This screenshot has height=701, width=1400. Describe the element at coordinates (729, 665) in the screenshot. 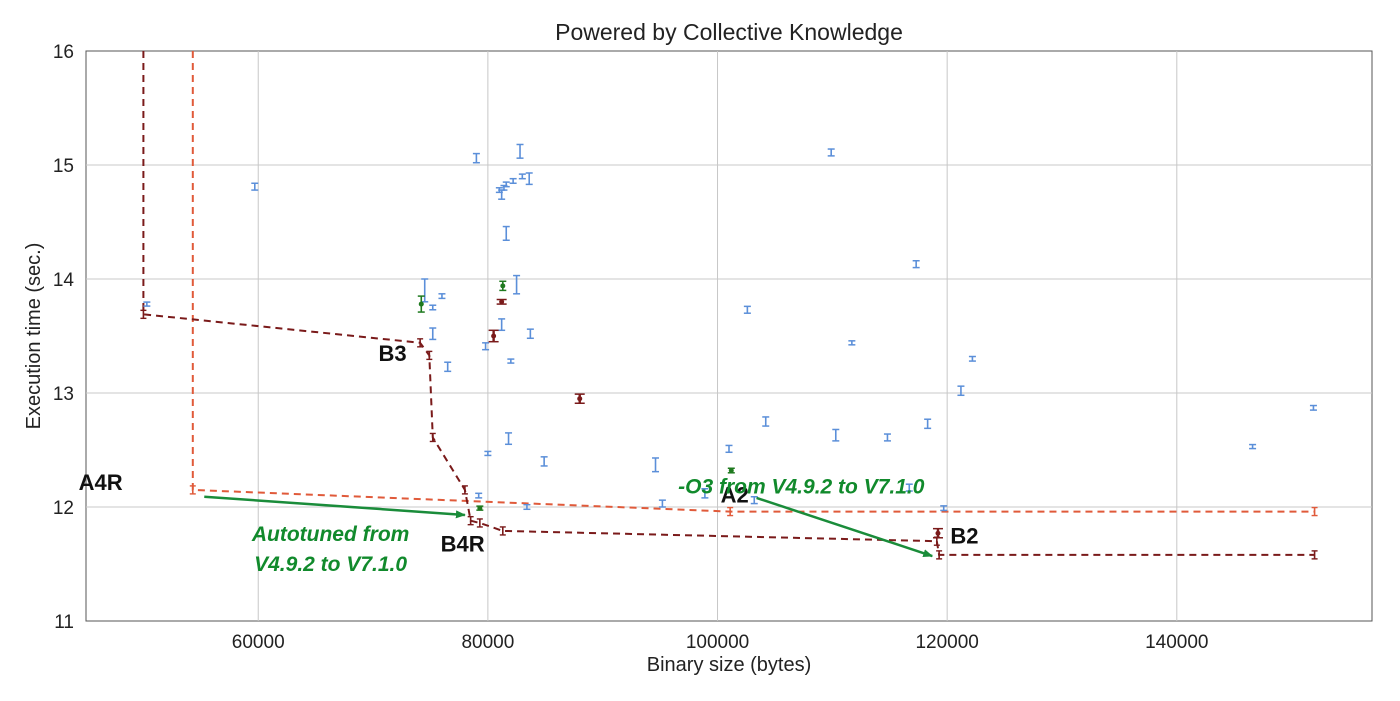

I see `x-axis-title: Binary size (bytes)` at that location.